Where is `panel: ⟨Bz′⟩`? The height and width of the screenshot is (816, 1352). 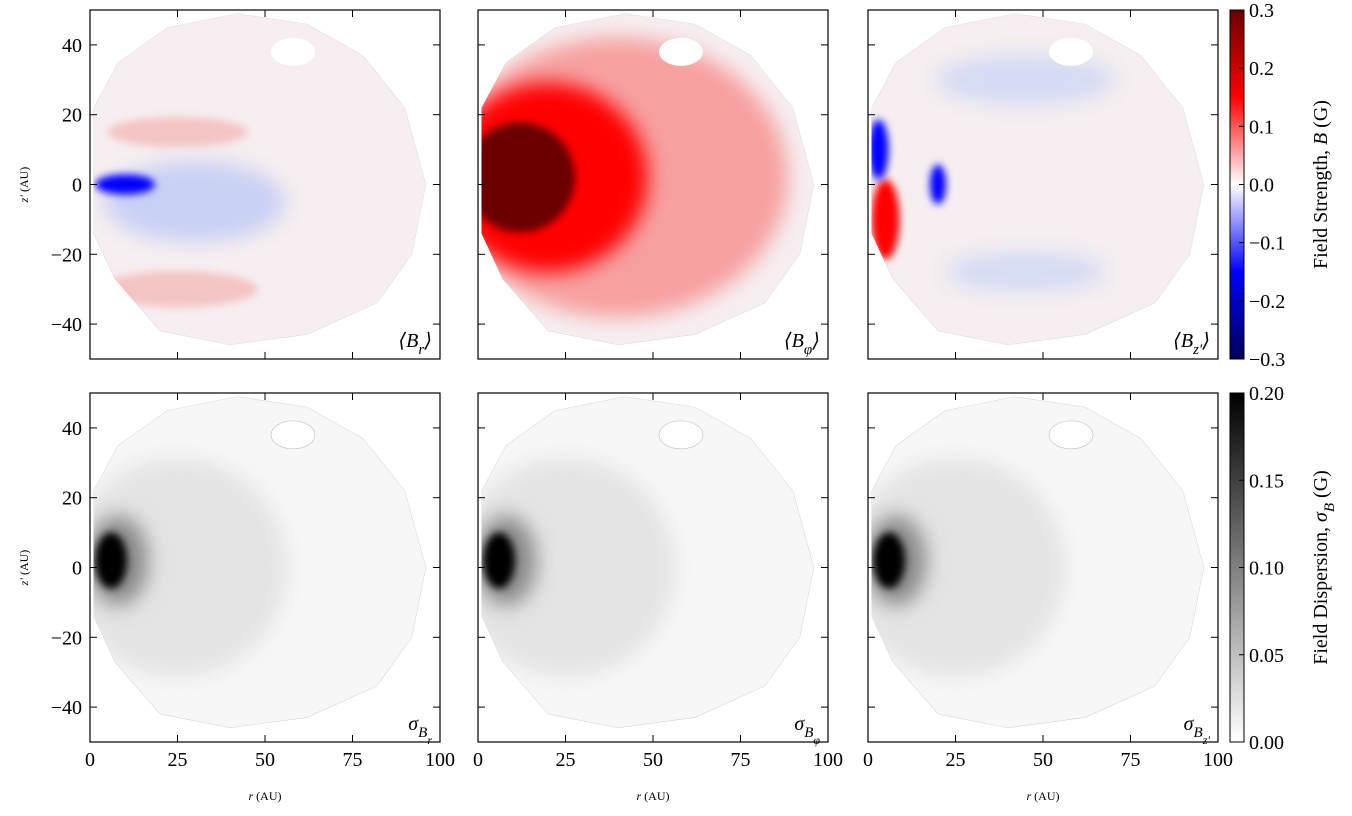
panel: ⟨Bz′⟩ is located at coordinates (1043, 184).